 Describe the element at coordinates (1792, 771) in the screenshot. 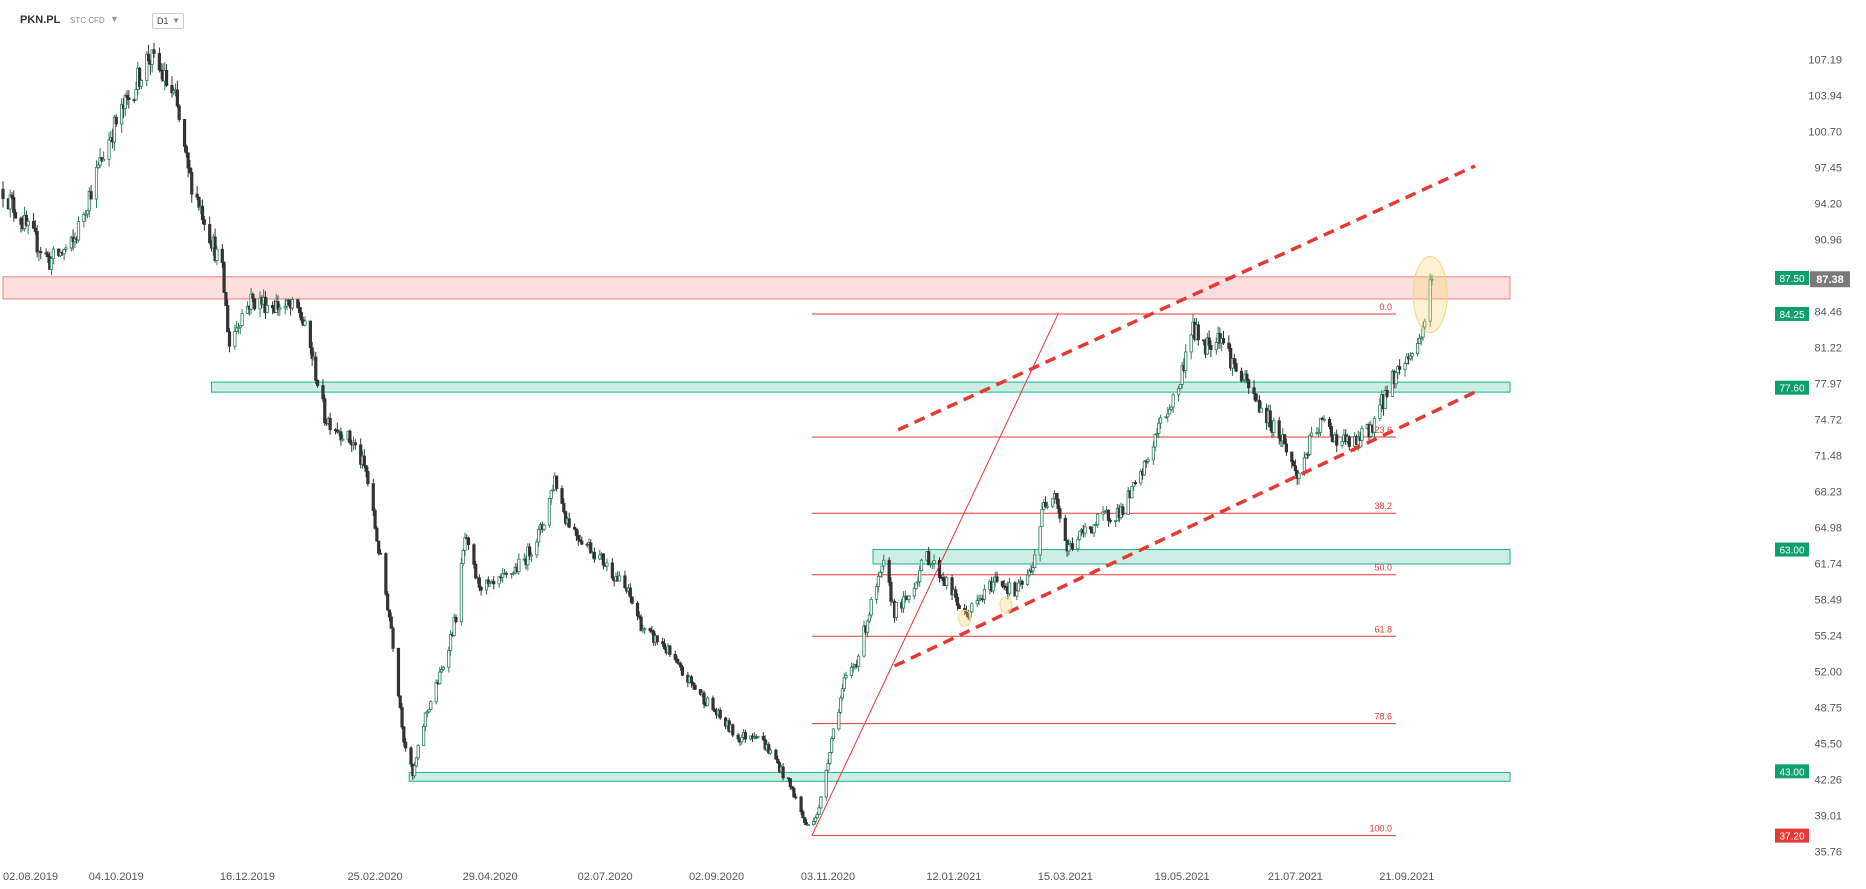

I see `price-label-box` at that location.